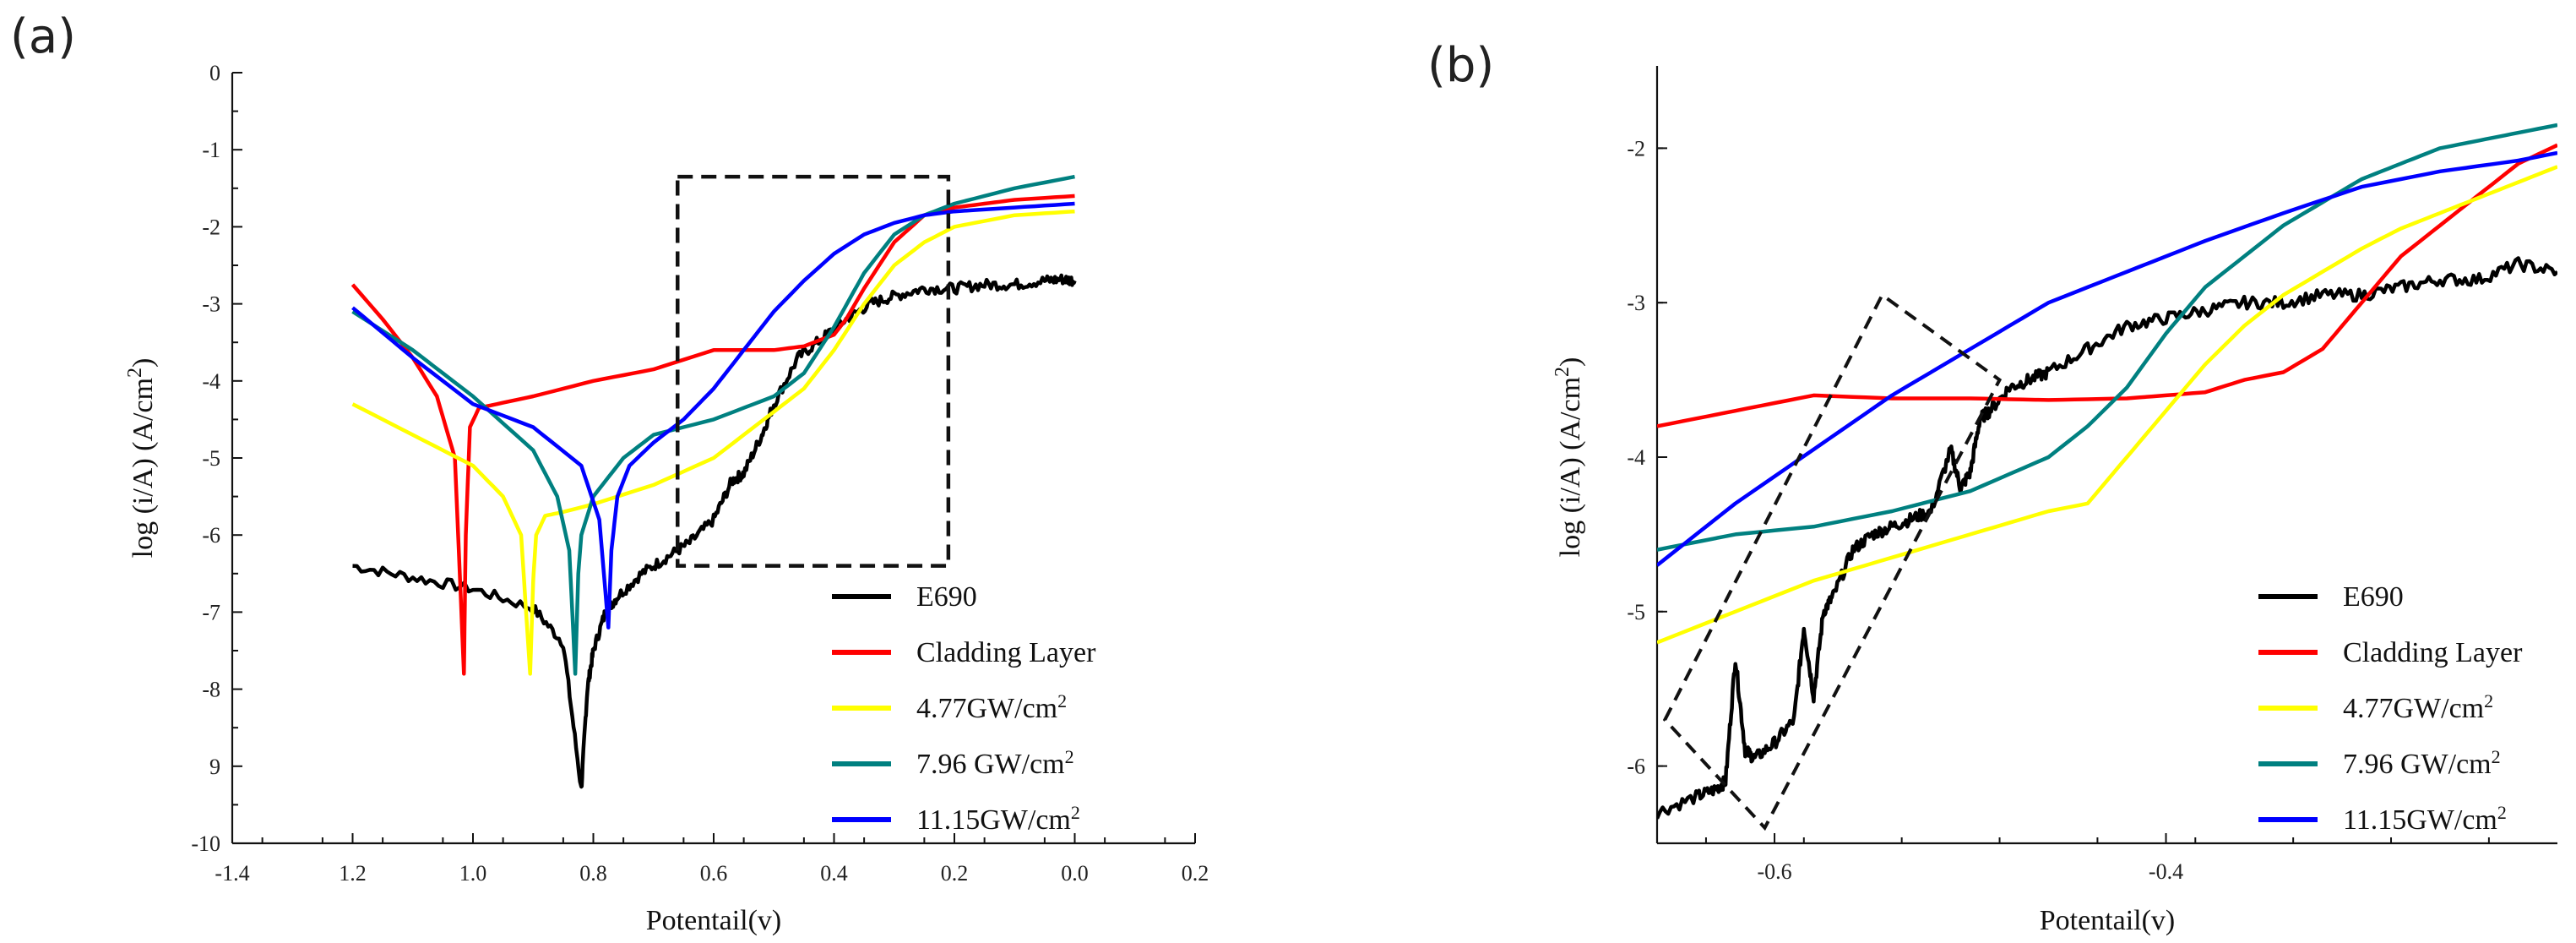 The image size is (2576, 943). Describe the element at coordinates (714, 920) in the screenshot. I see `chart-a-xlabel: Potentail(v)` at that location.